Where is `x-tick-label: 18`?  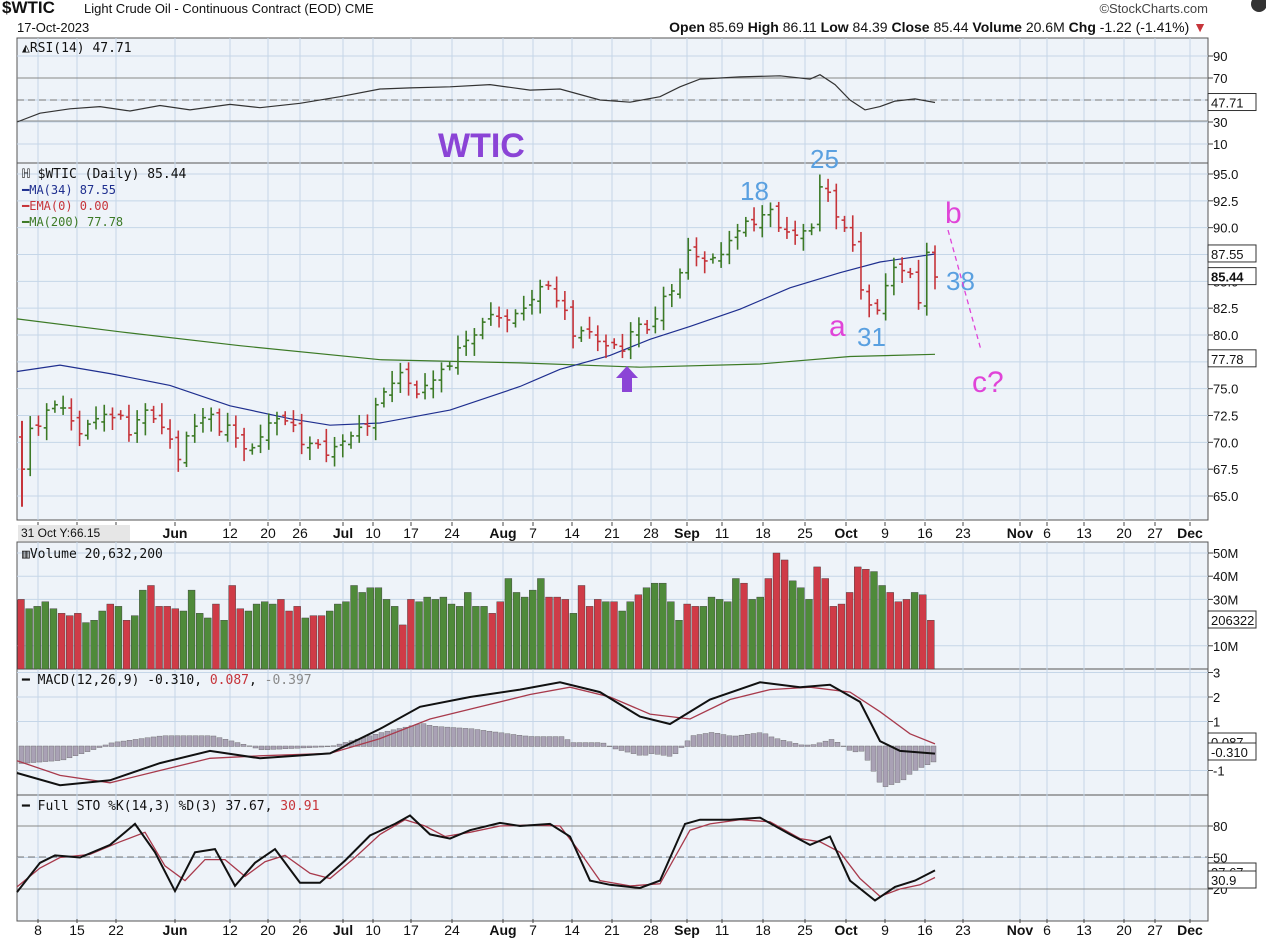 x-tick-label: 18 is located at coordinates (763, 533).